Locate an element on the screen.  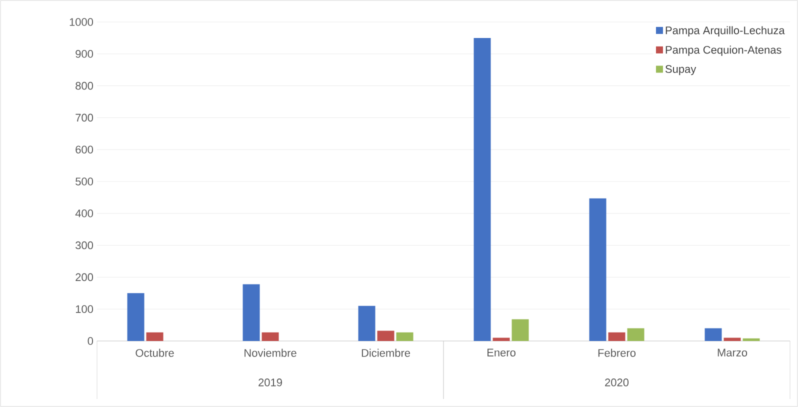
legend-label: Pampa Cequion-Atenas is located at coordinates (724, 51).